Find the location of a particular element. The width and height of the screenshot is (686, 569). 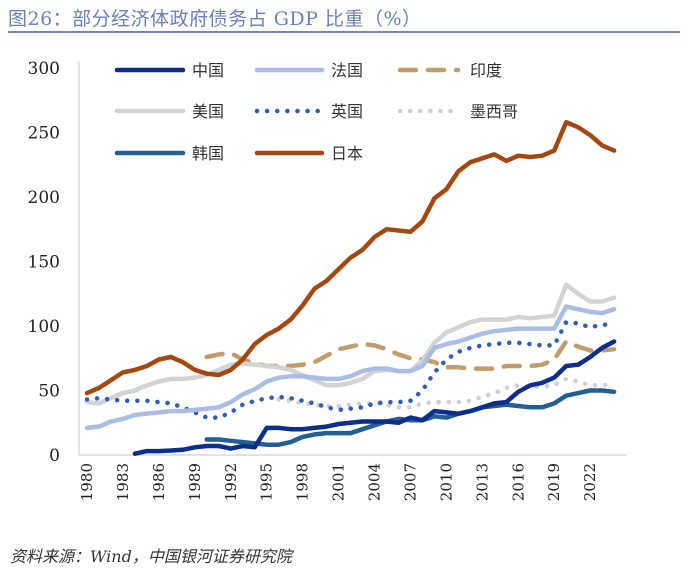

legend-item: 墨西哥 is located at coordinates (457, 111).